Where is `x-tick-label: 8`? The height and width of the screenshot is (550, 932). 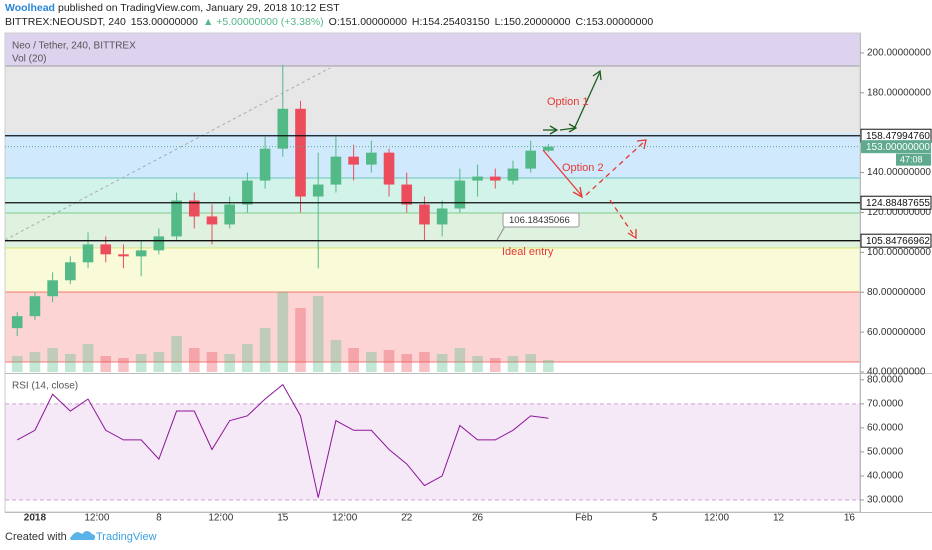 x-tick-label: 8 is located at coordinates (159, 518).